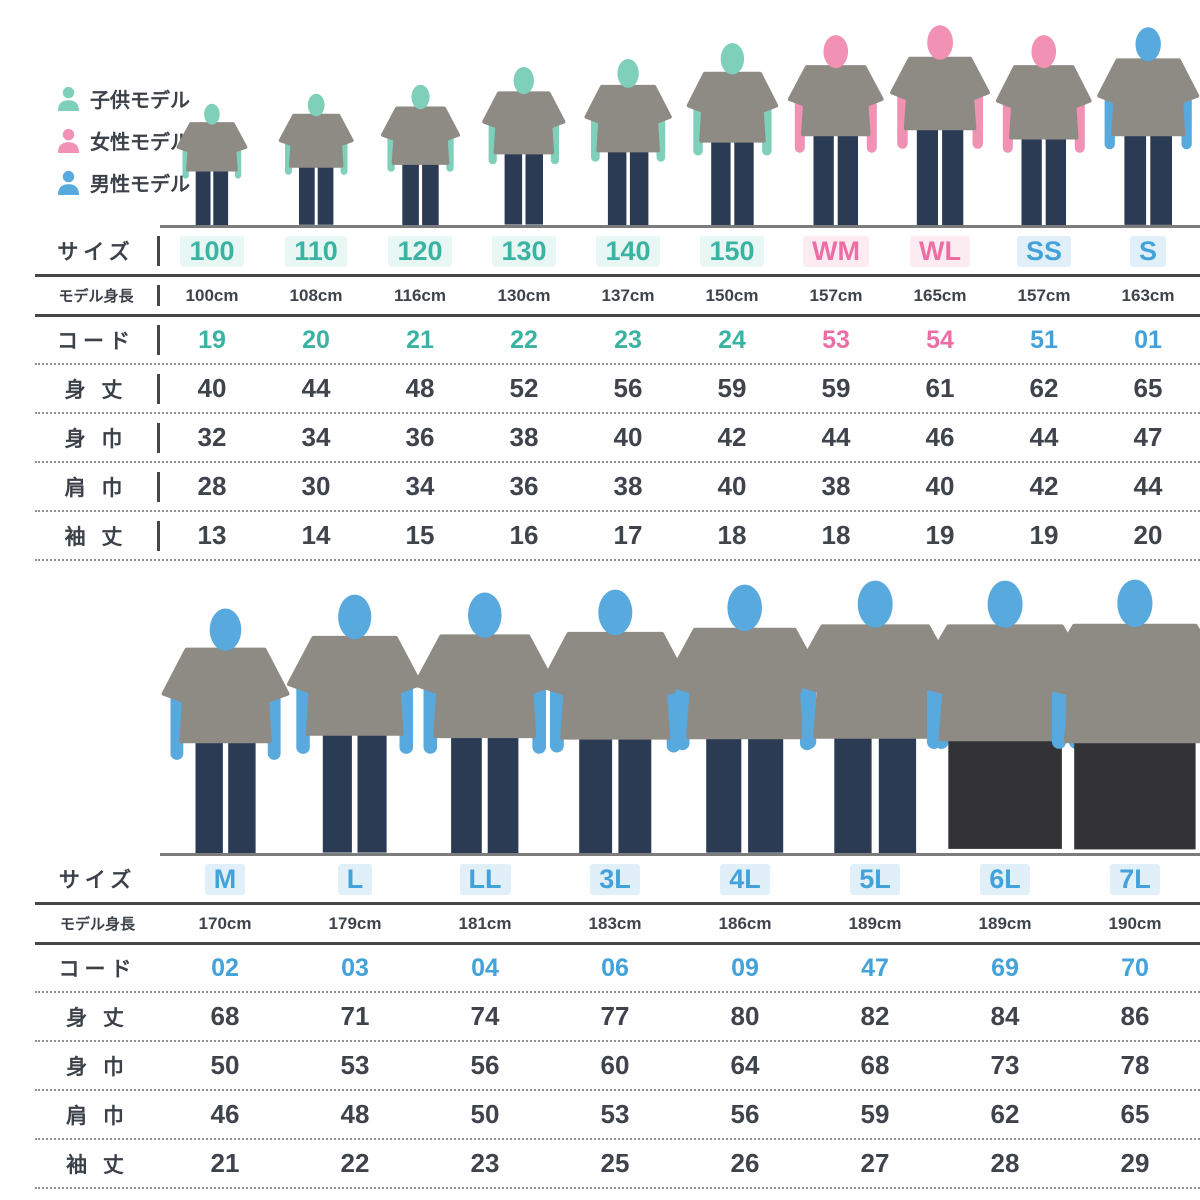 This screenshot has width=1200, height=1200. Describe the element at coordinates (1044, 388) in the screenshot. I see `body_length-cell-SS: 62` at that location.